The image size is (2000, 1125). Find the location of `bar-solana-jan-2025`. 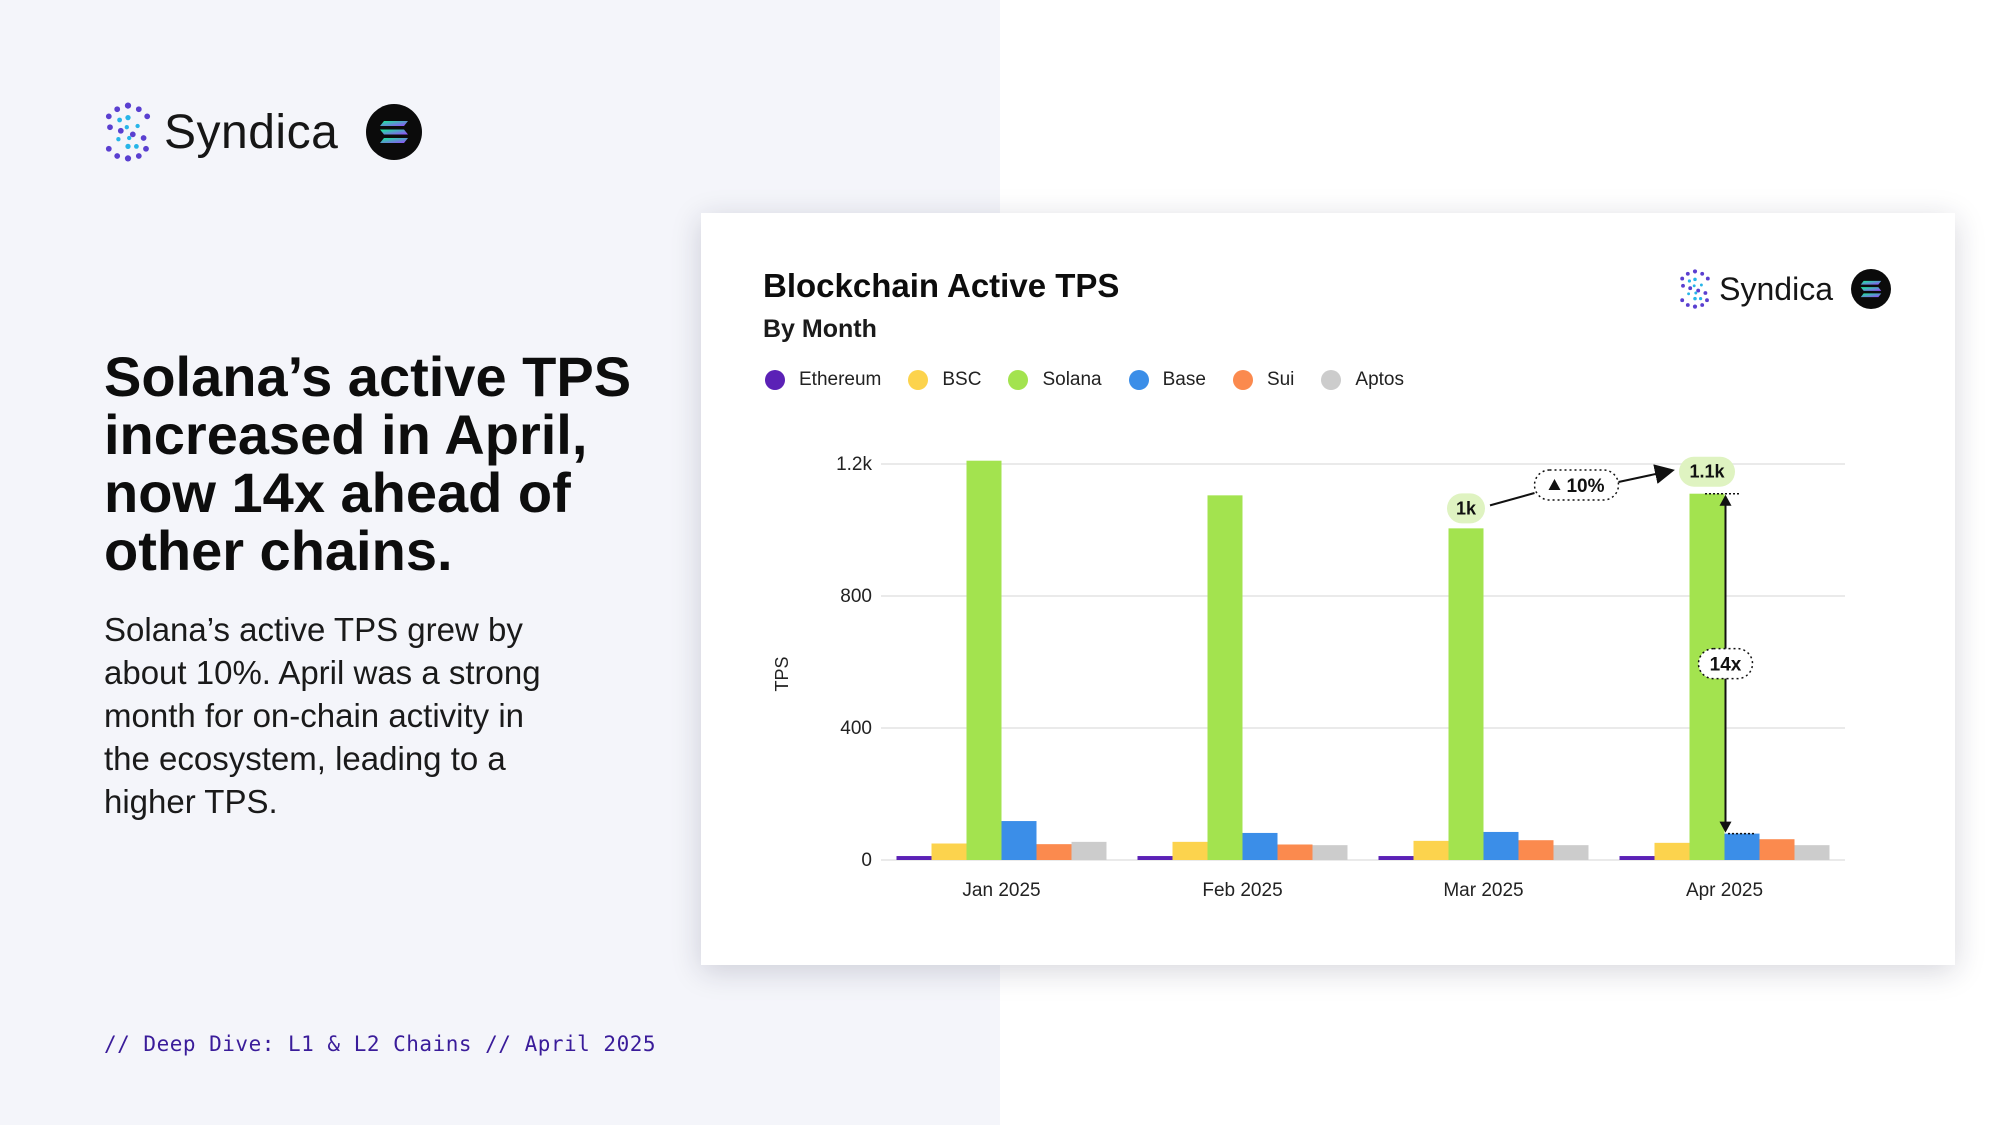

bar-solana-jan-2025 is located at coordinates (984, 660).